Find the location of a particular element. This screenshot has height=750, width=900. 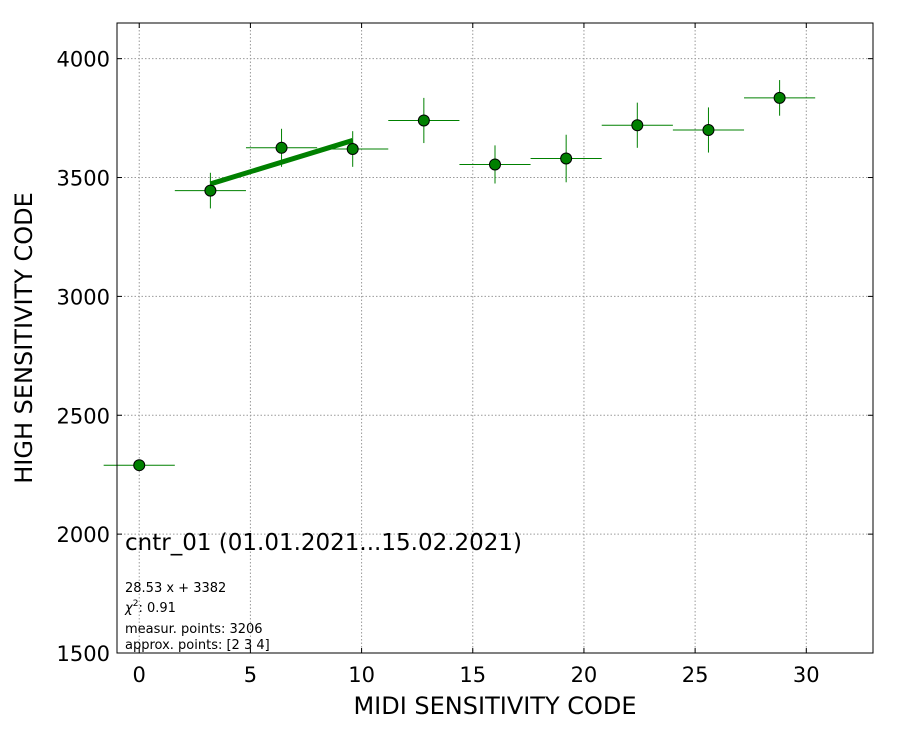

x-tick-label: 0 is located at coordinates (139, 675).